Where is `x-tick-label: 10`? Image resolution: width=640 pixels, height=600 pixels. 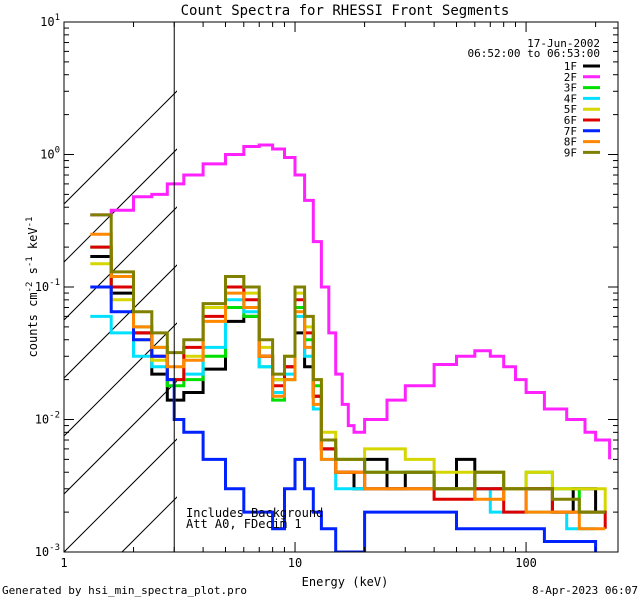 x-tick-label: 10 is located at coordinates (295, 563).